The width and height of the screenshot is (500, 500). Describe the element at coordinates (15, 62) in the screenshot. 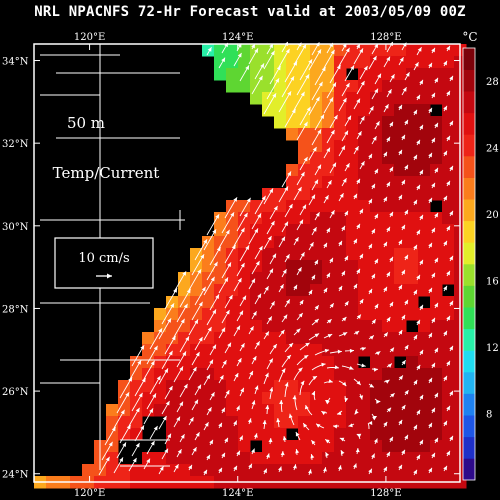

I see `lat-tick: 34°N` at that location.